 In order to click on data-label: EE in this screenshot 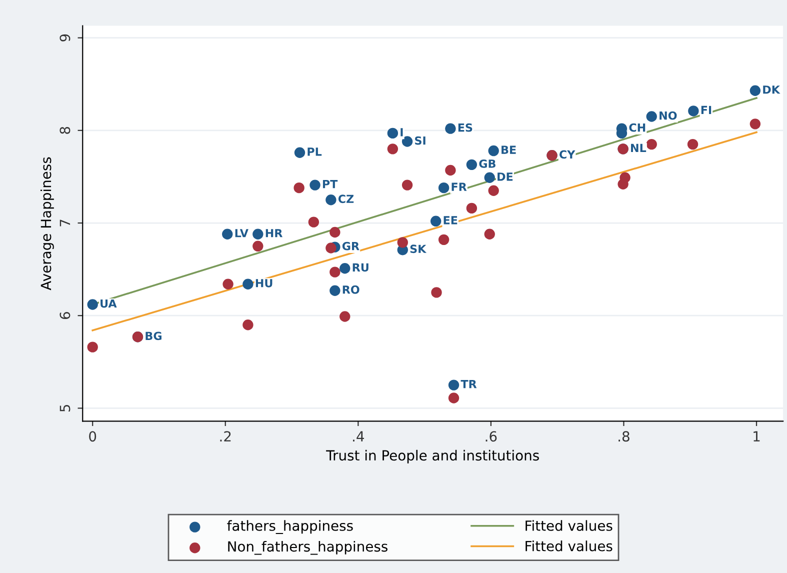, I will do `click(451, 220)`.